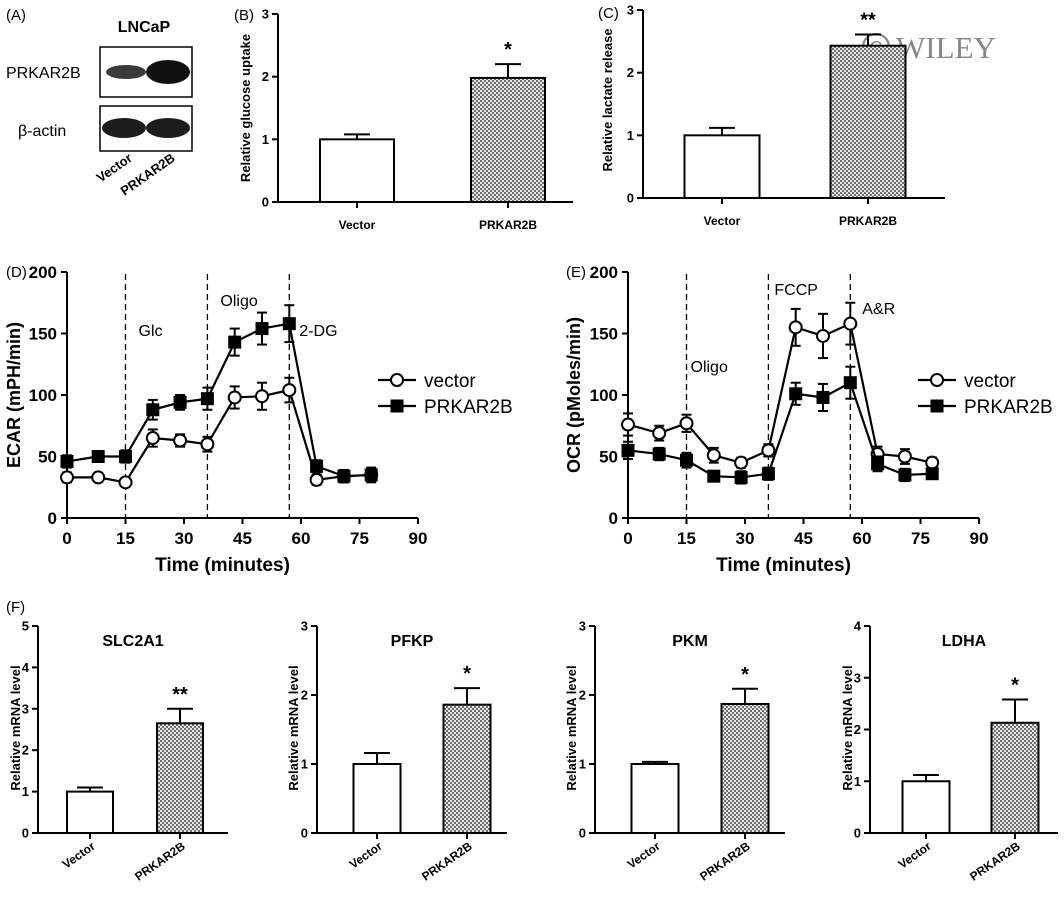  Describe the element at coordinates (244, 15) in the screenshot. I see `panel-label: (B)` at that location.